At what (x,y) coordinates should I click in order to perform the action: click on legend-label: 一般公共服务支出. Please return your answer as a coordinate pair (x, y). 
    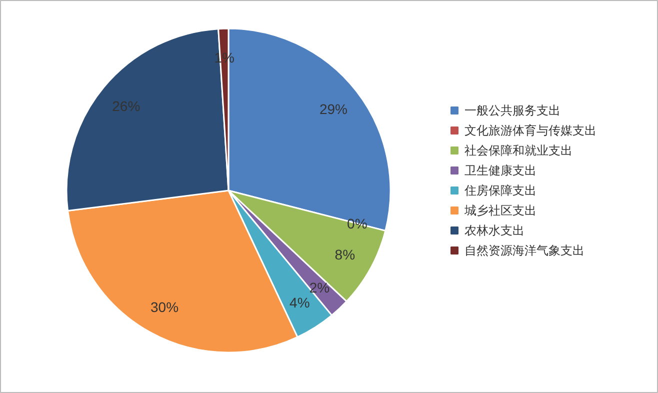
    Looking at the image, I should click on (512, 111).